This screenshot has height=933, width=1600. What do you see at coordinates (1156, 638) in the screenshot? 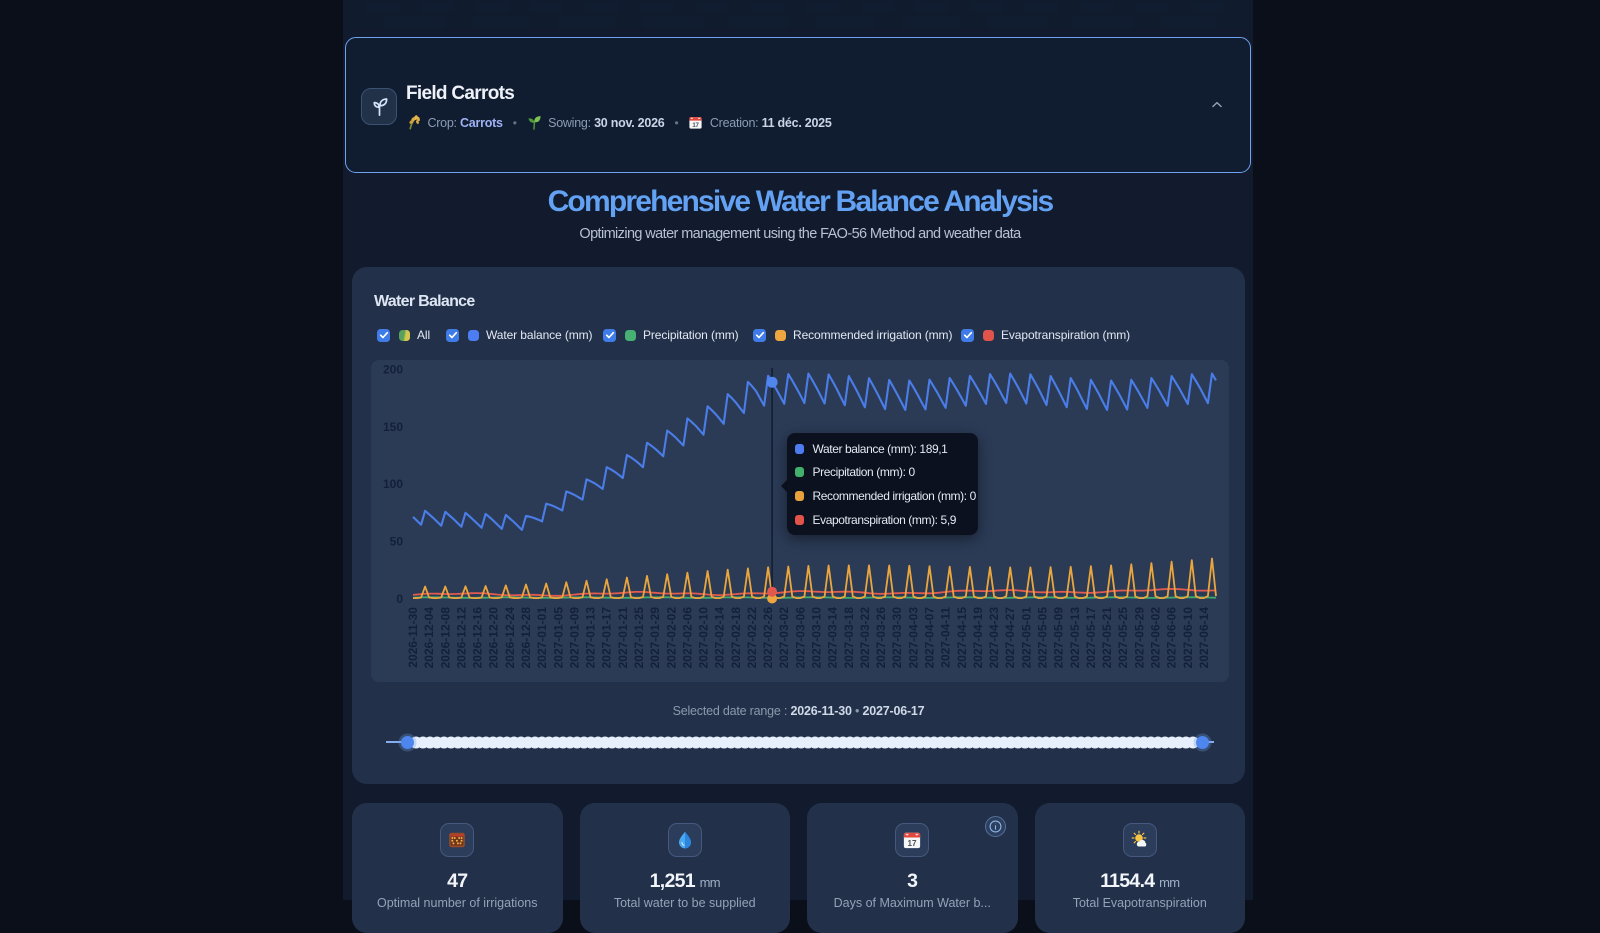
I see `svg-text: 2027-06-02` at bounding box center [1156, 638].